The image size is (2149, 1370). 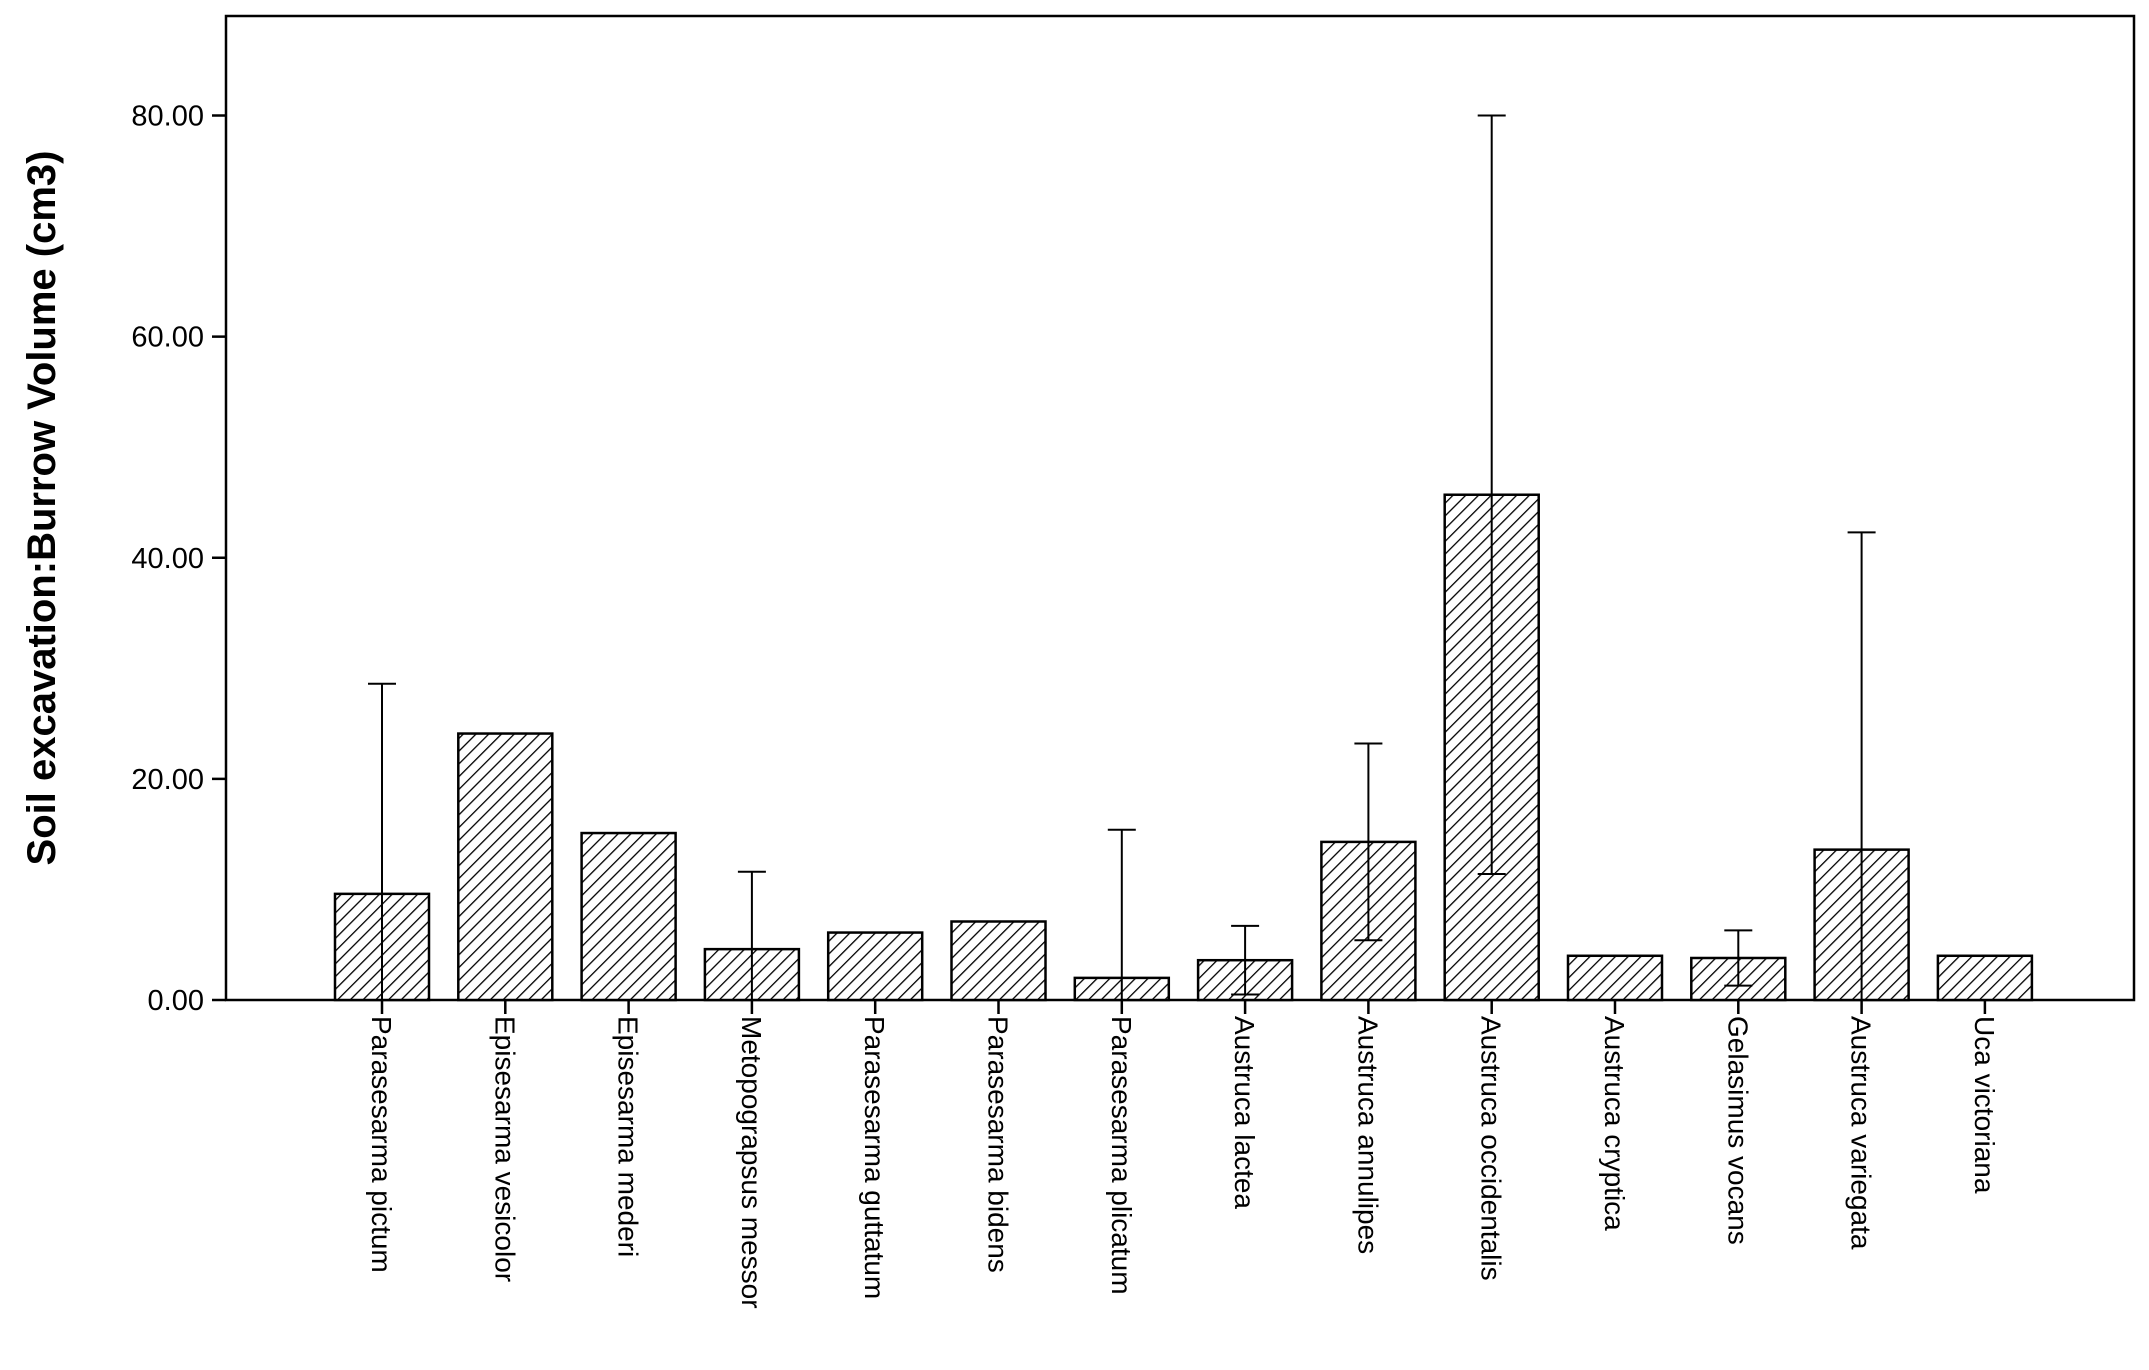 I want to click on x-tick-label: Gelasimus vocans, so click(x=1737, y=1130).